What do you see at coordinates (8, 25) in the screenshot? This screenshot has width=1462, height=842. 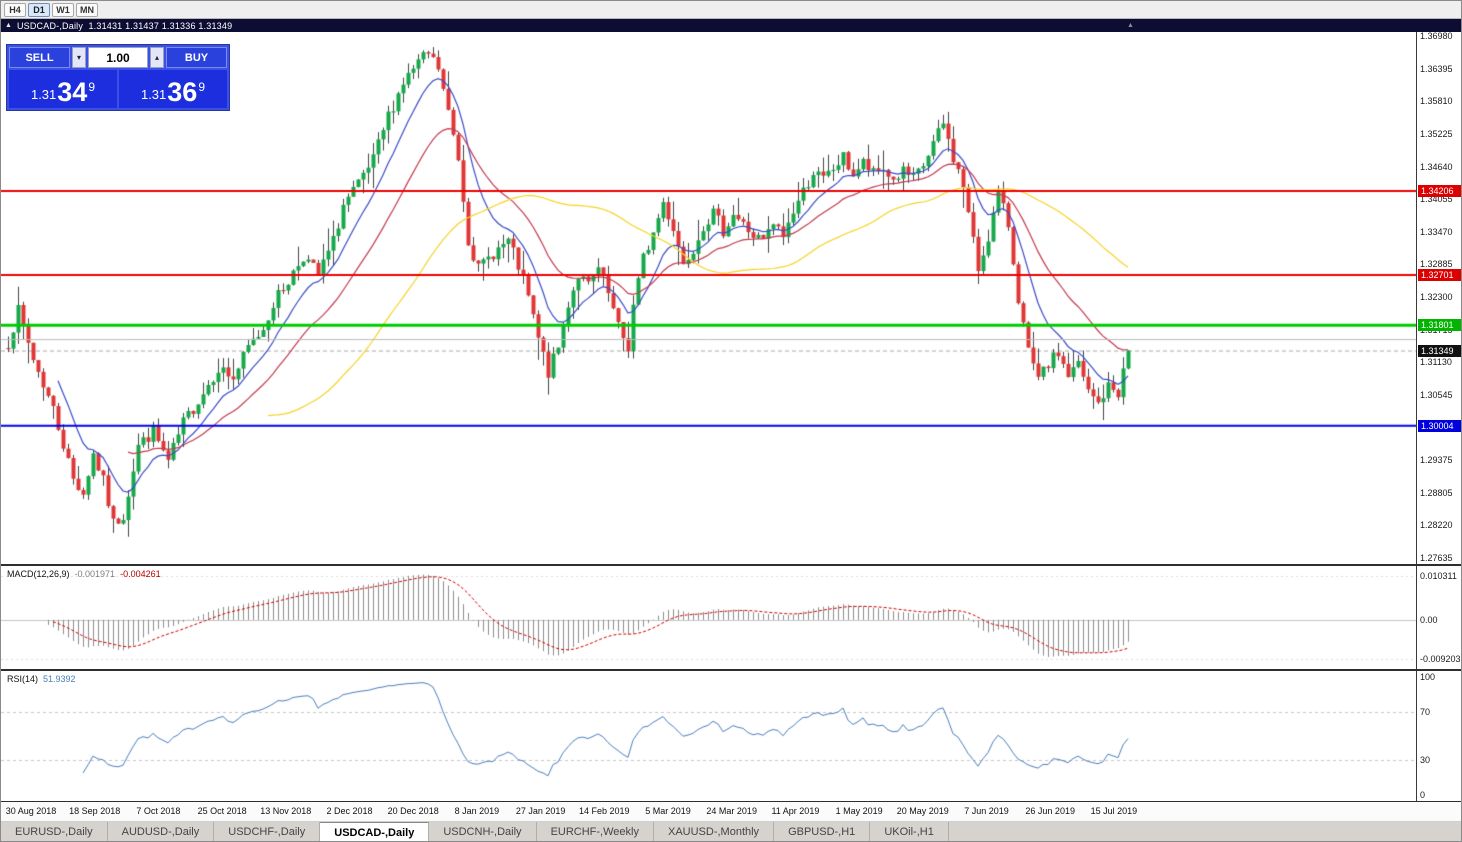 I see `collapse-icon: ▲` at bounding box center [8, 25].